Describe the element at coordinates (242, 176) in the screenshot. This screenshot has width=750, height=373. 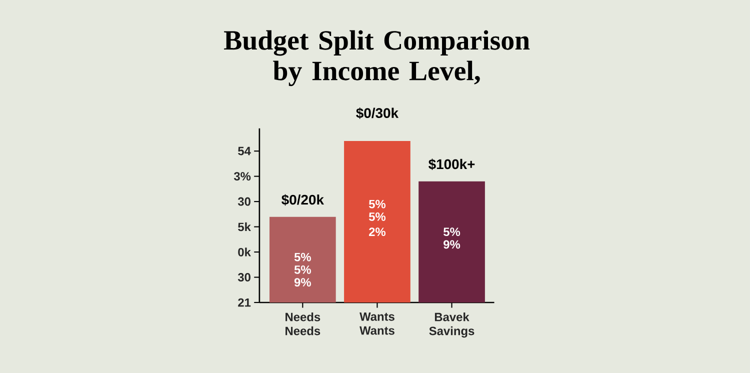
I see `text: 3%` at that location.